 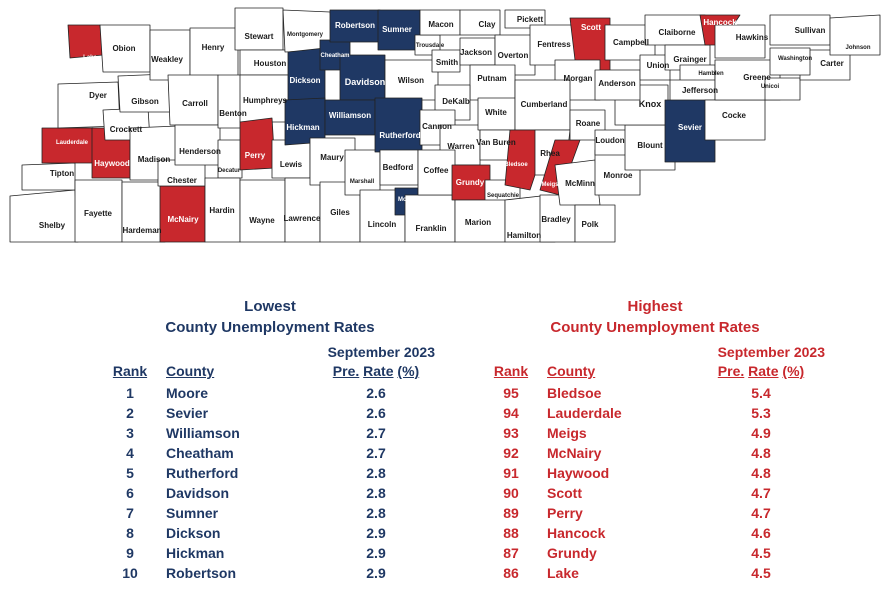 I want to click on county-cell: Sevier, so click(x=187, y=413).